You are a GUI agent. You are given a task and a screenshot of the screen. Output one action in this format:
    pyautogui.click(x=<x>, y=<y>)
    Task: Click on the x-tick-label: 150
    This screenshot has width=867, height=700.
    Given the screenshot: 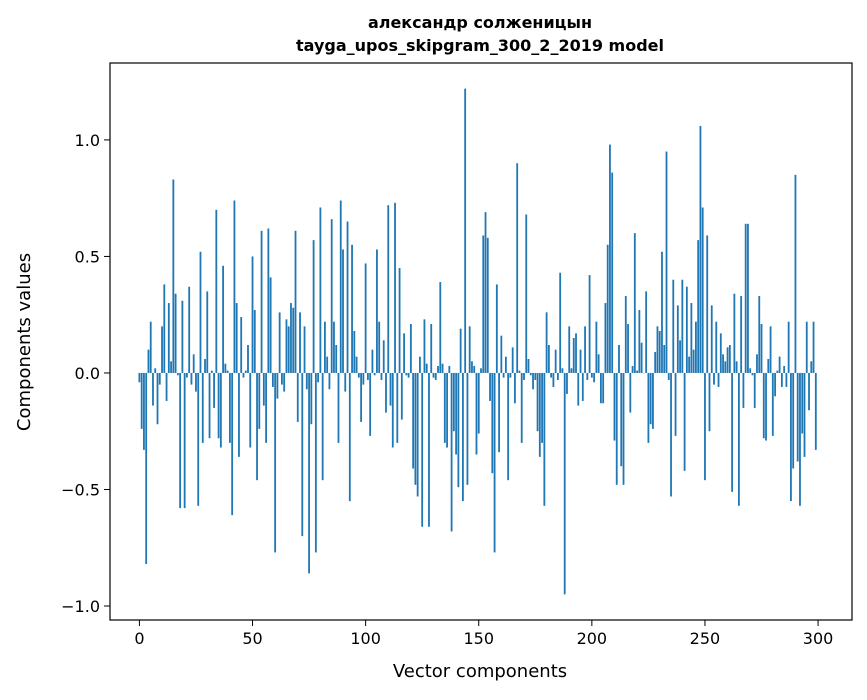 What is the action you would take?
    pyautogui.click(x=478, y=638)
    